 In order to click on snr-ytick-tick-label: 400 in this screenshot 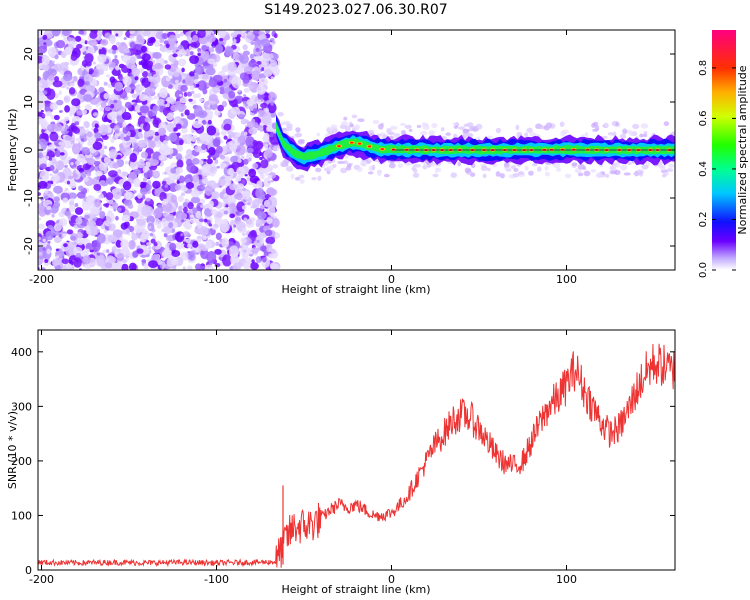, I will do `click(21, 352)`.